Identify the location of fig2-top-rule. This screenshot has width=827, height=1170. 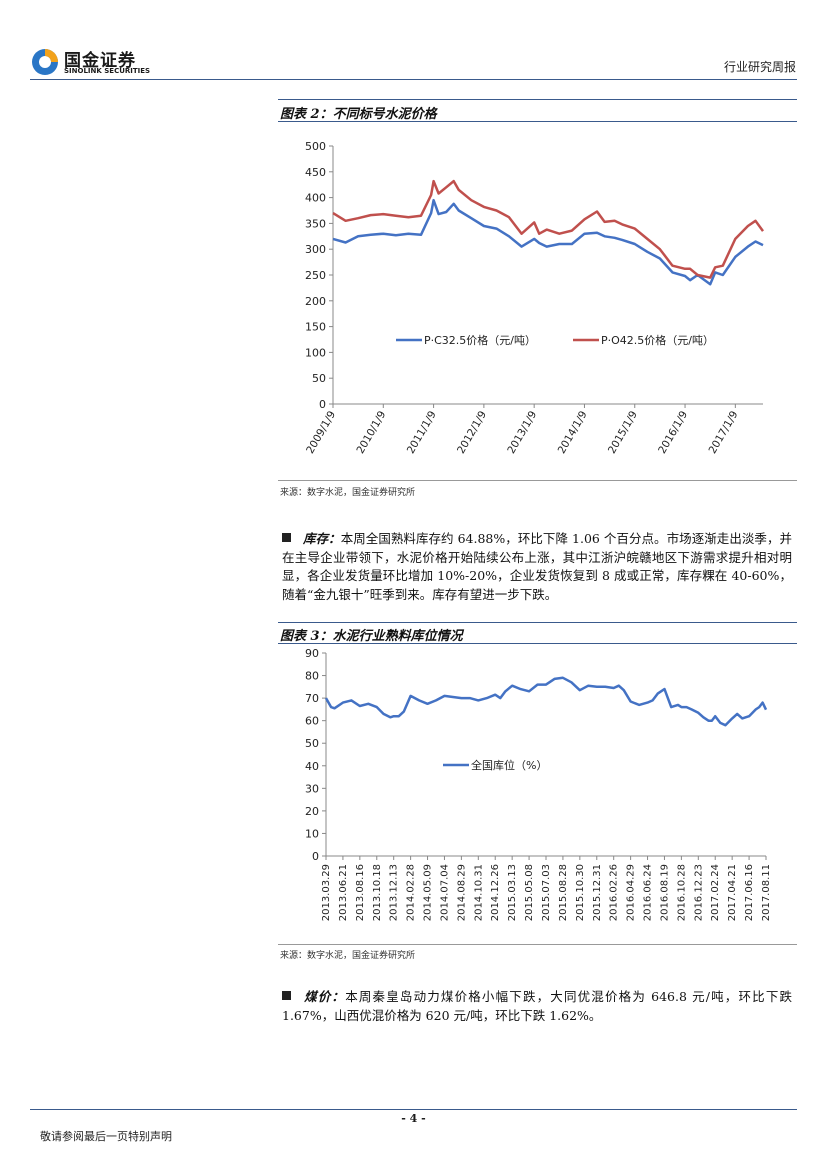
(537, 99).